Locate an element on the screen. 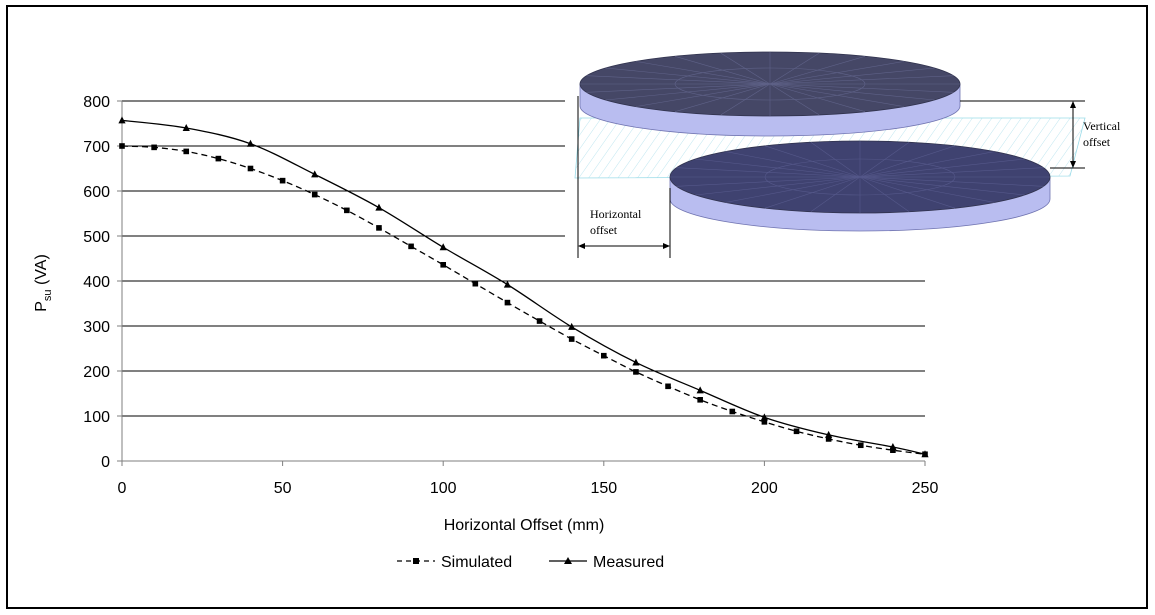  x-tick-label: 250 is located at coordinates (925, 488).